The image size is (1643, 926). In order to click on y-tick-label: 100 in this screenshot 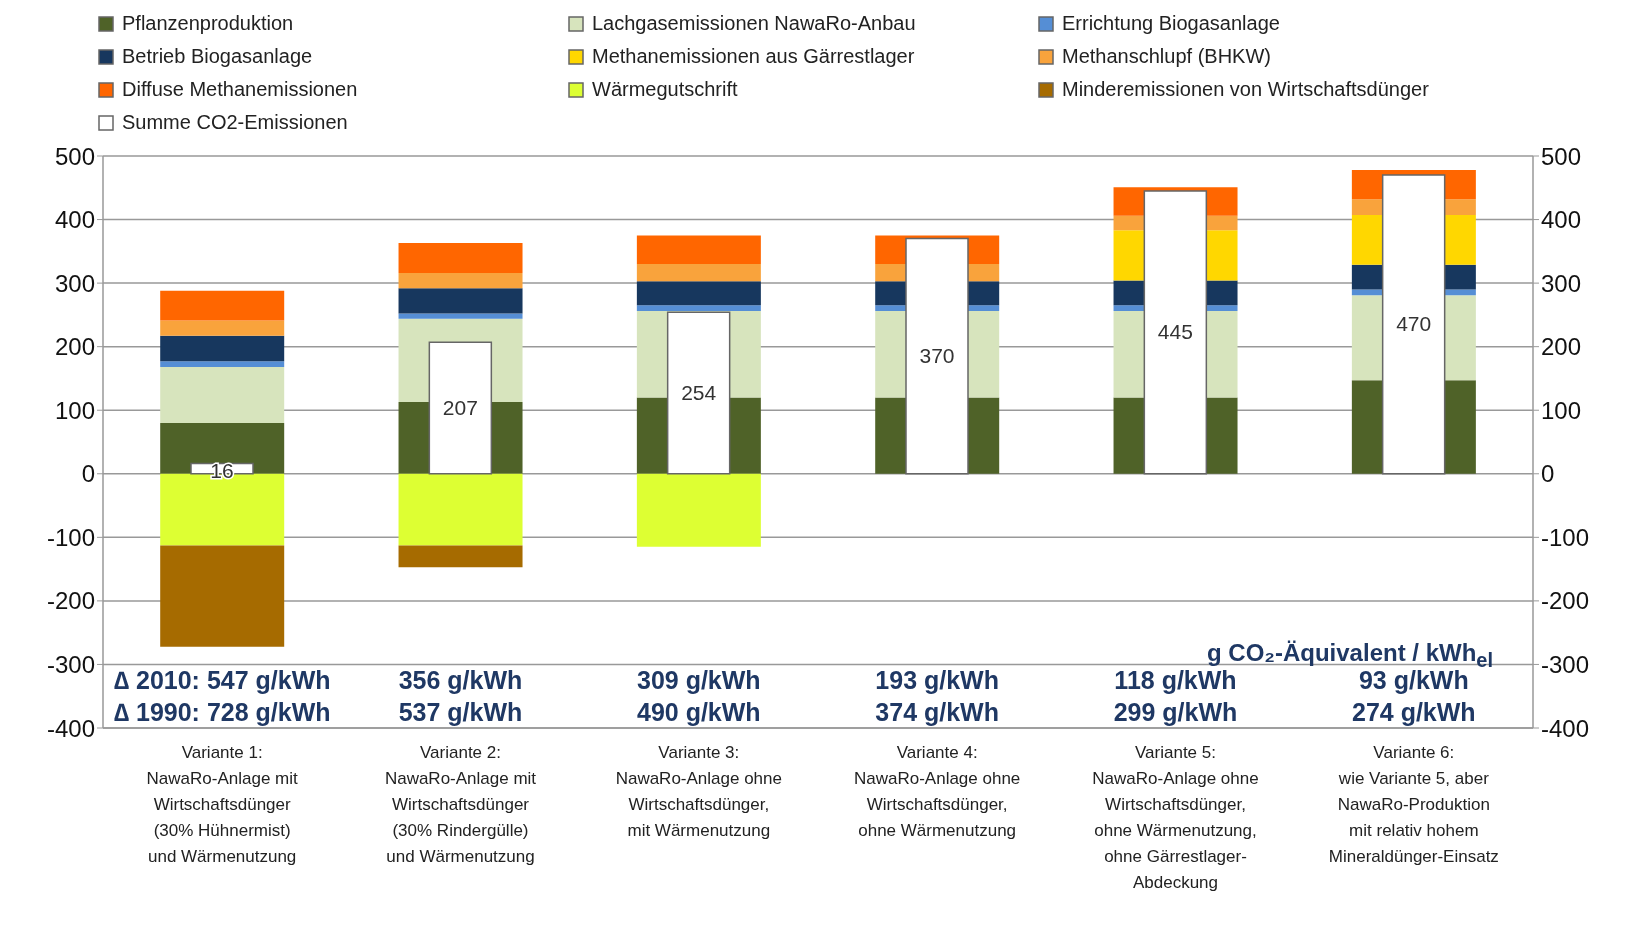, I will do `click(74, 410)`.